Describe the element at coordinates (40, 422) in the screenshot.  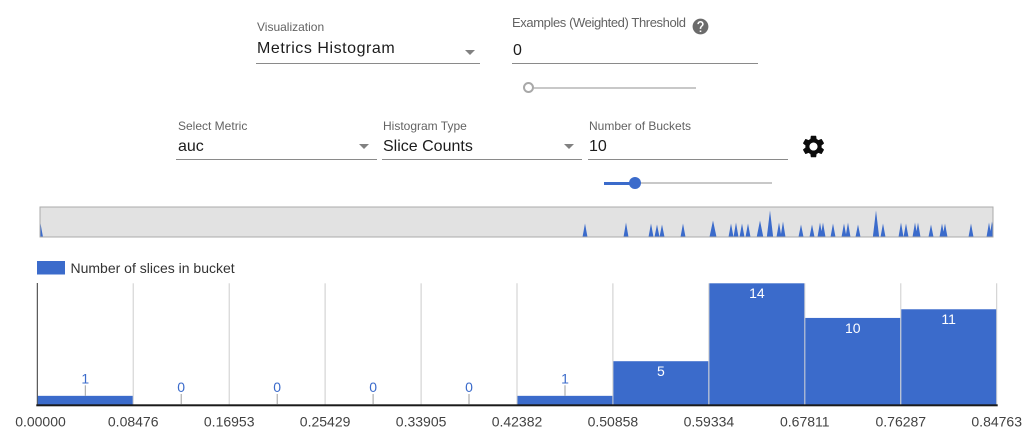
I see `svg-text: 0.00000` at that location.